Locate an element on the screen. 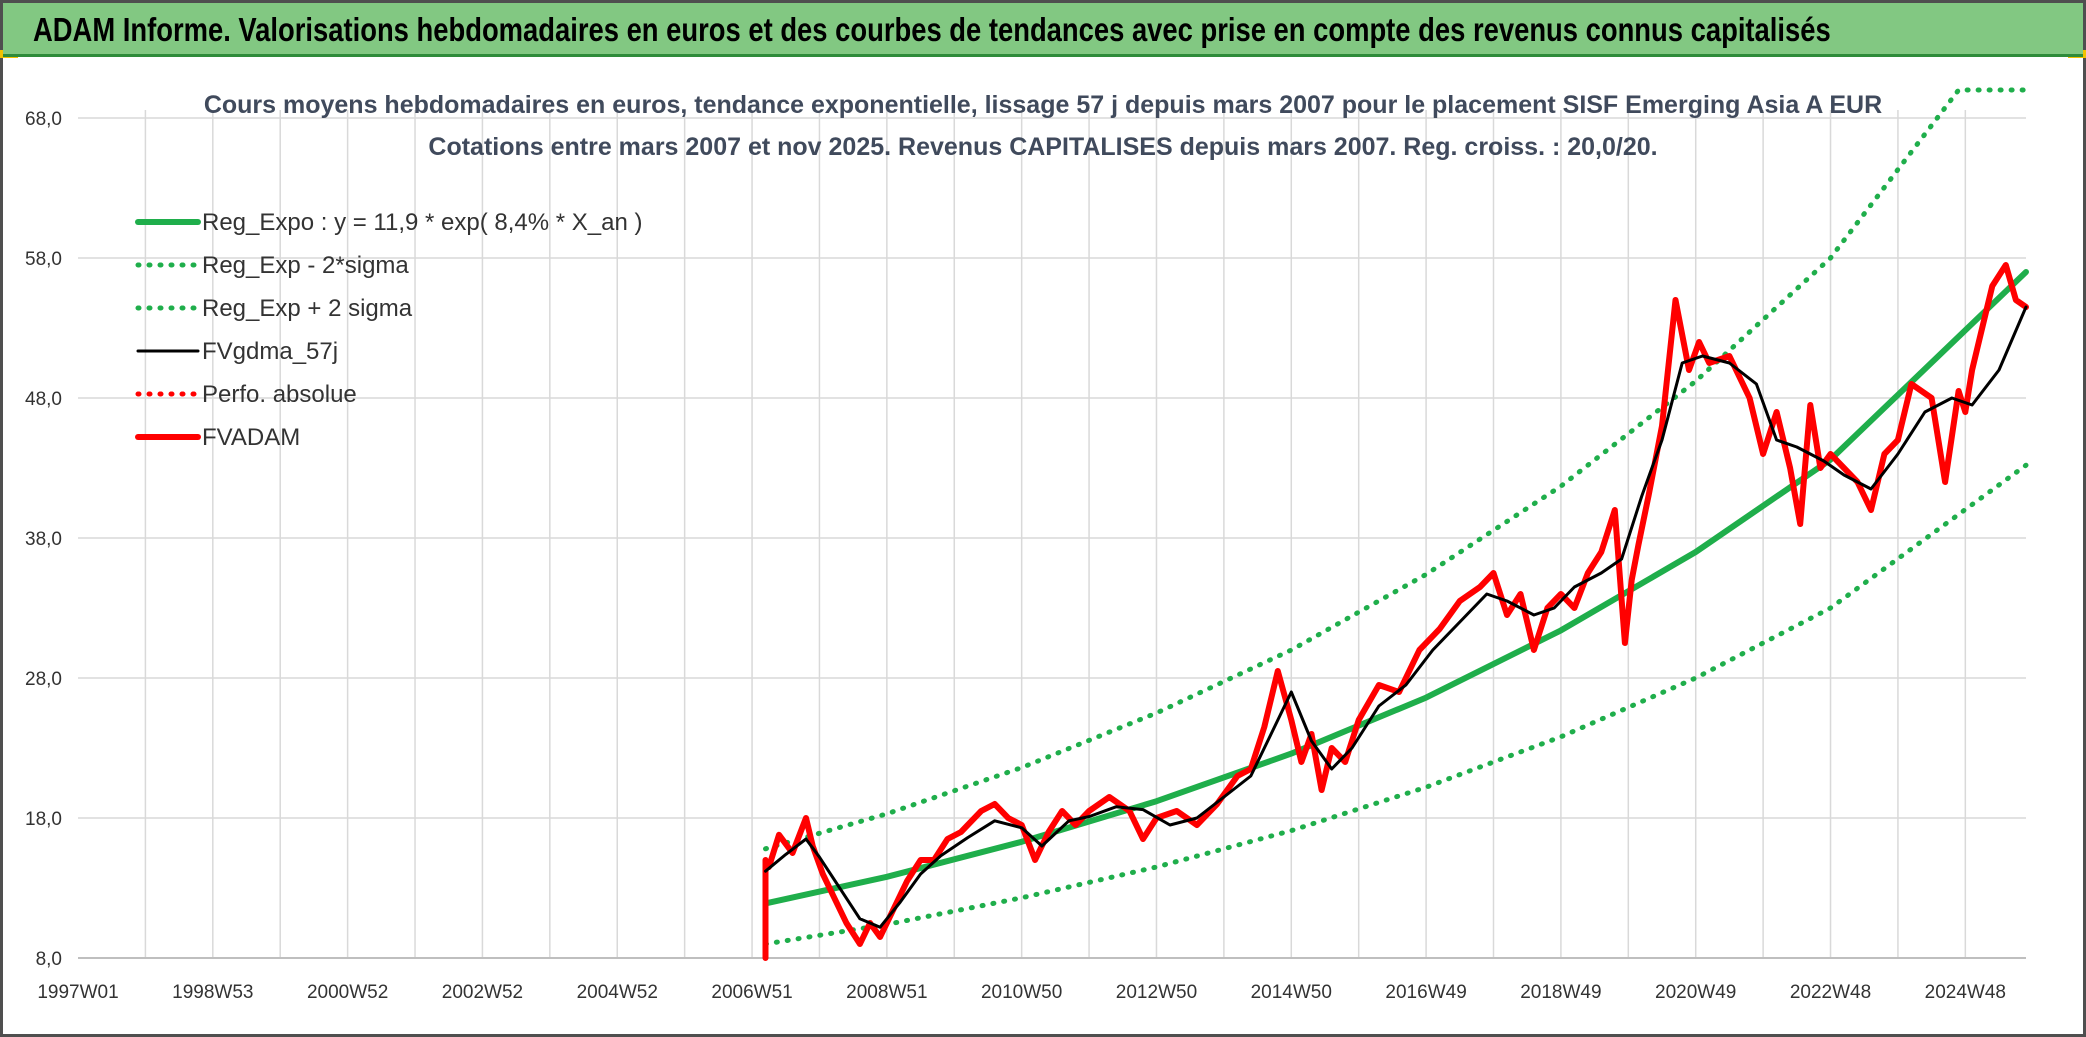 This screenshot has width=2086, height=1037. y-tick-label: 38,0 is located at coordinates (43, 539).